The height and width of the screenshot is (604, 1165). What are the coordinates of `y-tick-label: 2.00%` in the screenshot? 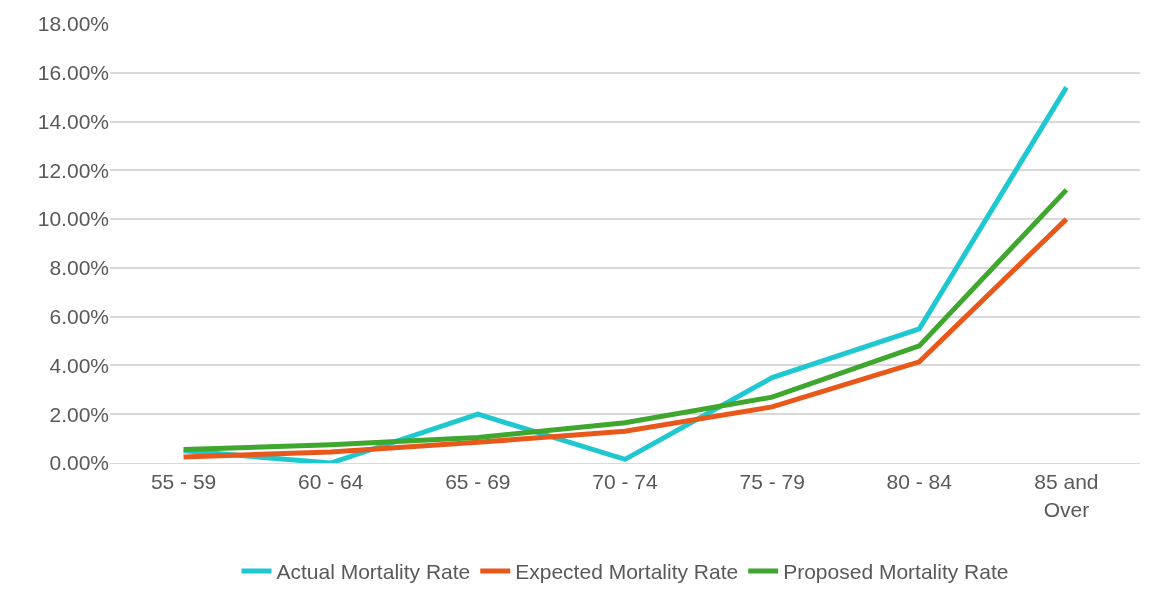 It's located at (79, 414).